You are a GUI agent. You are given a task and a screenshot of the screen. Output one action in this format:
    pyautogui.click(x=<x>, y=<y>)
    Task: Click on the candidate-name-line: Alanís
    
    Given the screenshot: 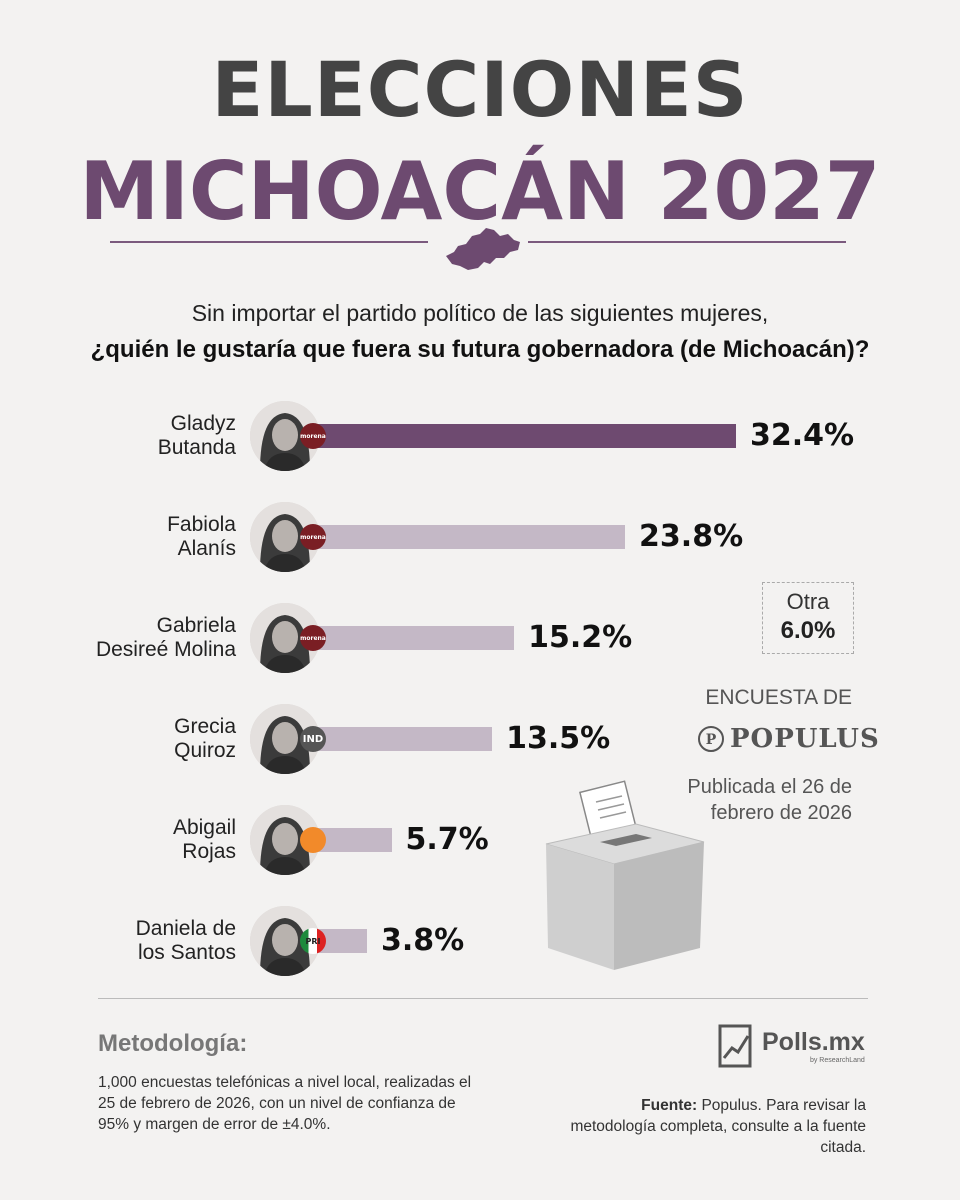 What is the action you would take?
    pyautogui.click(x=206, y=548)
    